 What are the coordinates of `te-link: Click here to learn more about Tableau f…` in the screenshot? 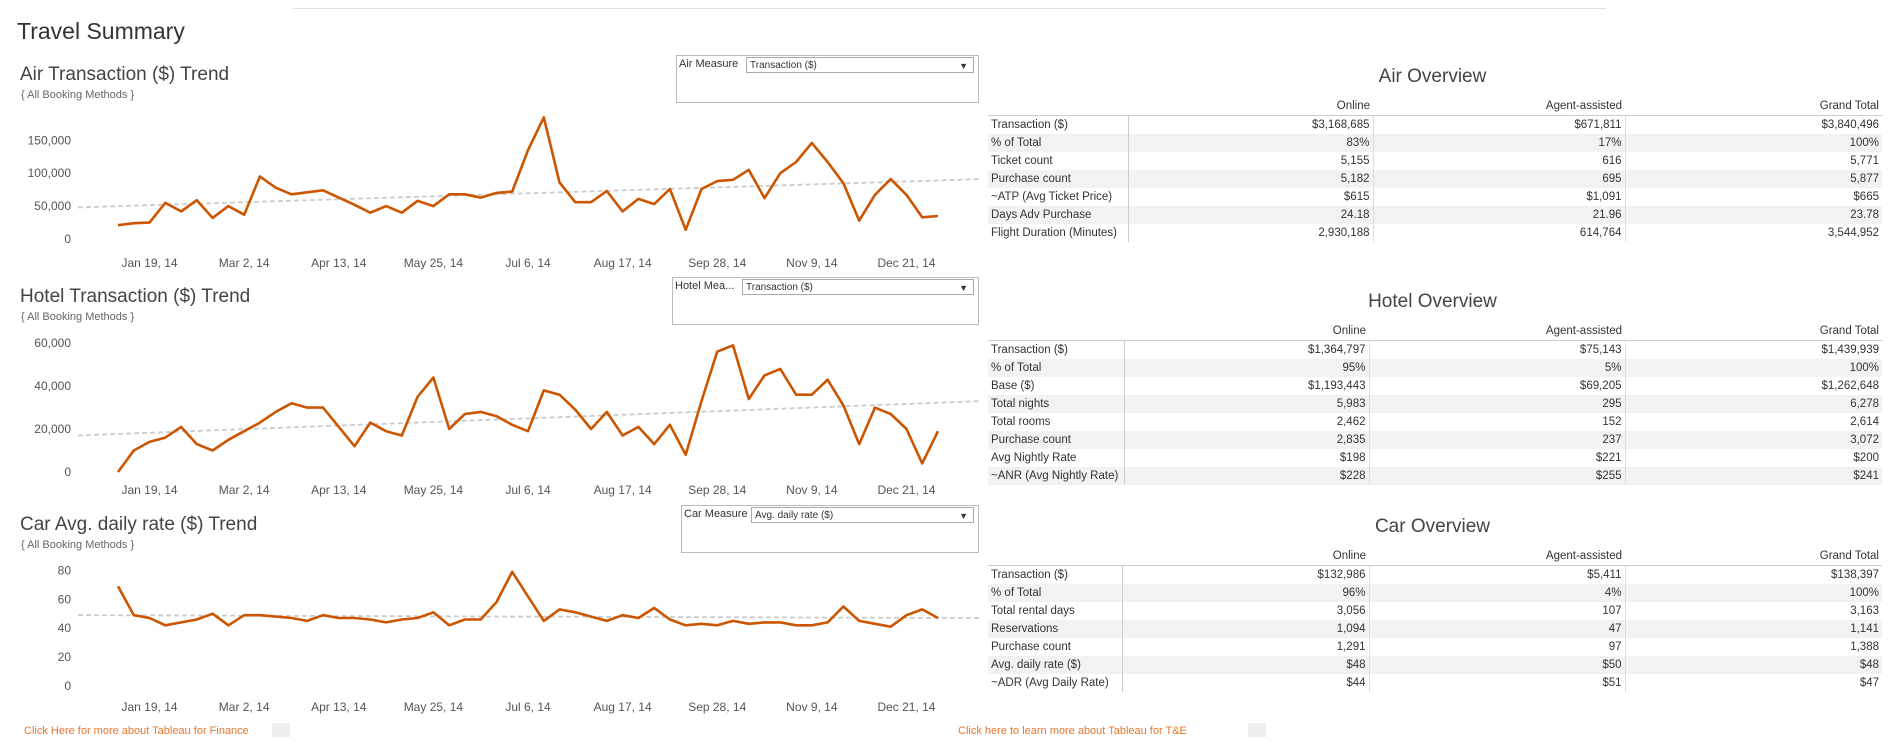 It's located at (1072, 731).